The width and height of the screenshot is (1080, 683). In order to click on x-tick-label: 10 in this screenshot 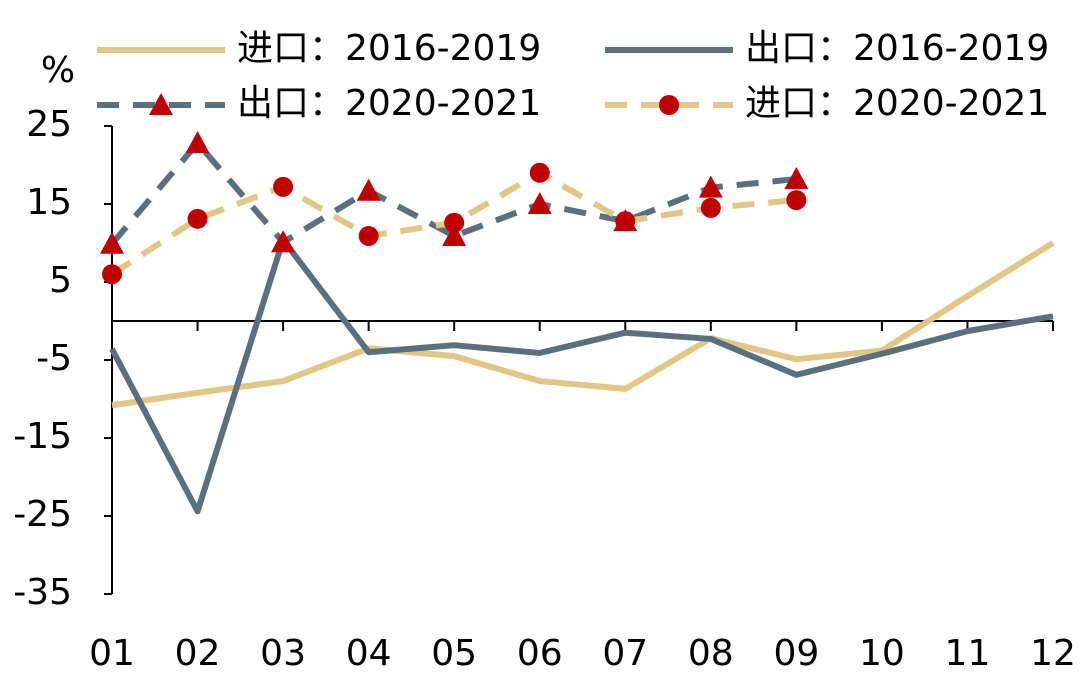, I will do `click(882, 653)`.